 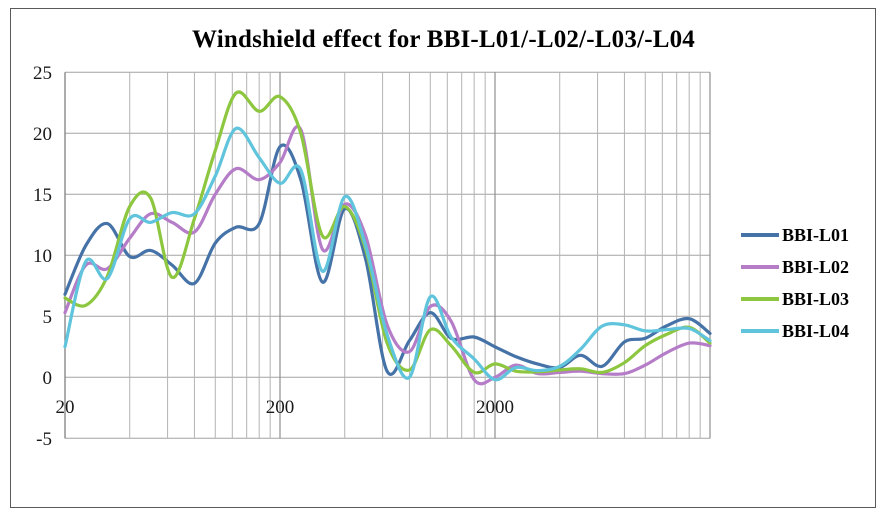 What do you see at coordinates (816, 298) in the screenshot?
I see `legend-label-bbi-l03: BBI-L03` at bounding box center [816, 298].